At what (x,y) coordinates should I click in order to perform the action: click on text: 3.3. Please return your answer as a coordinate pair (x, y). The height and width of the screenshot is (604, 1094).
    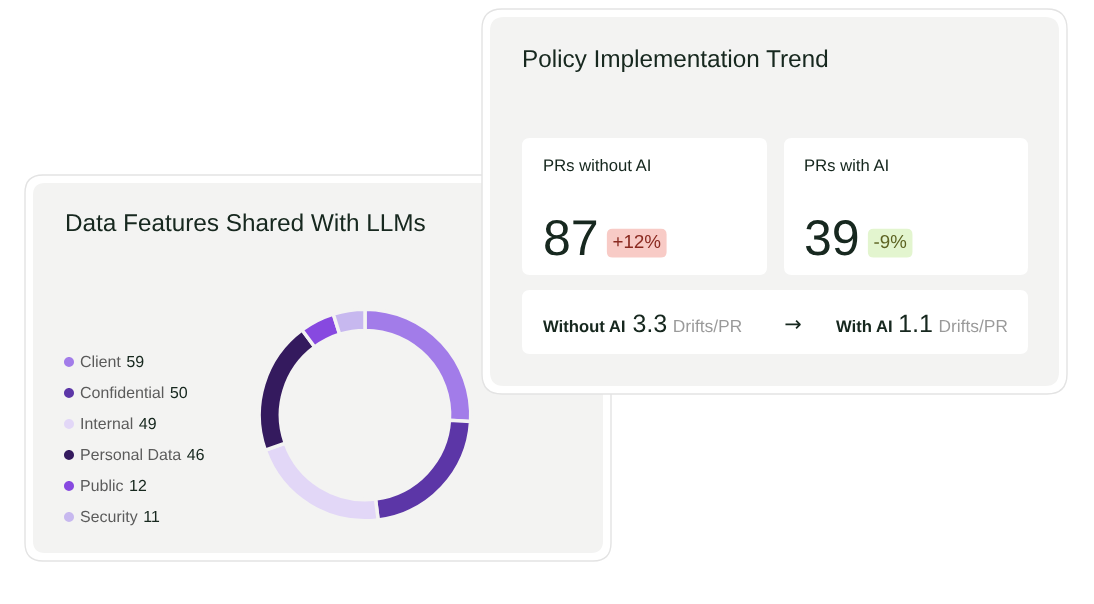
    Looking at the image, I should click on (650, 323).